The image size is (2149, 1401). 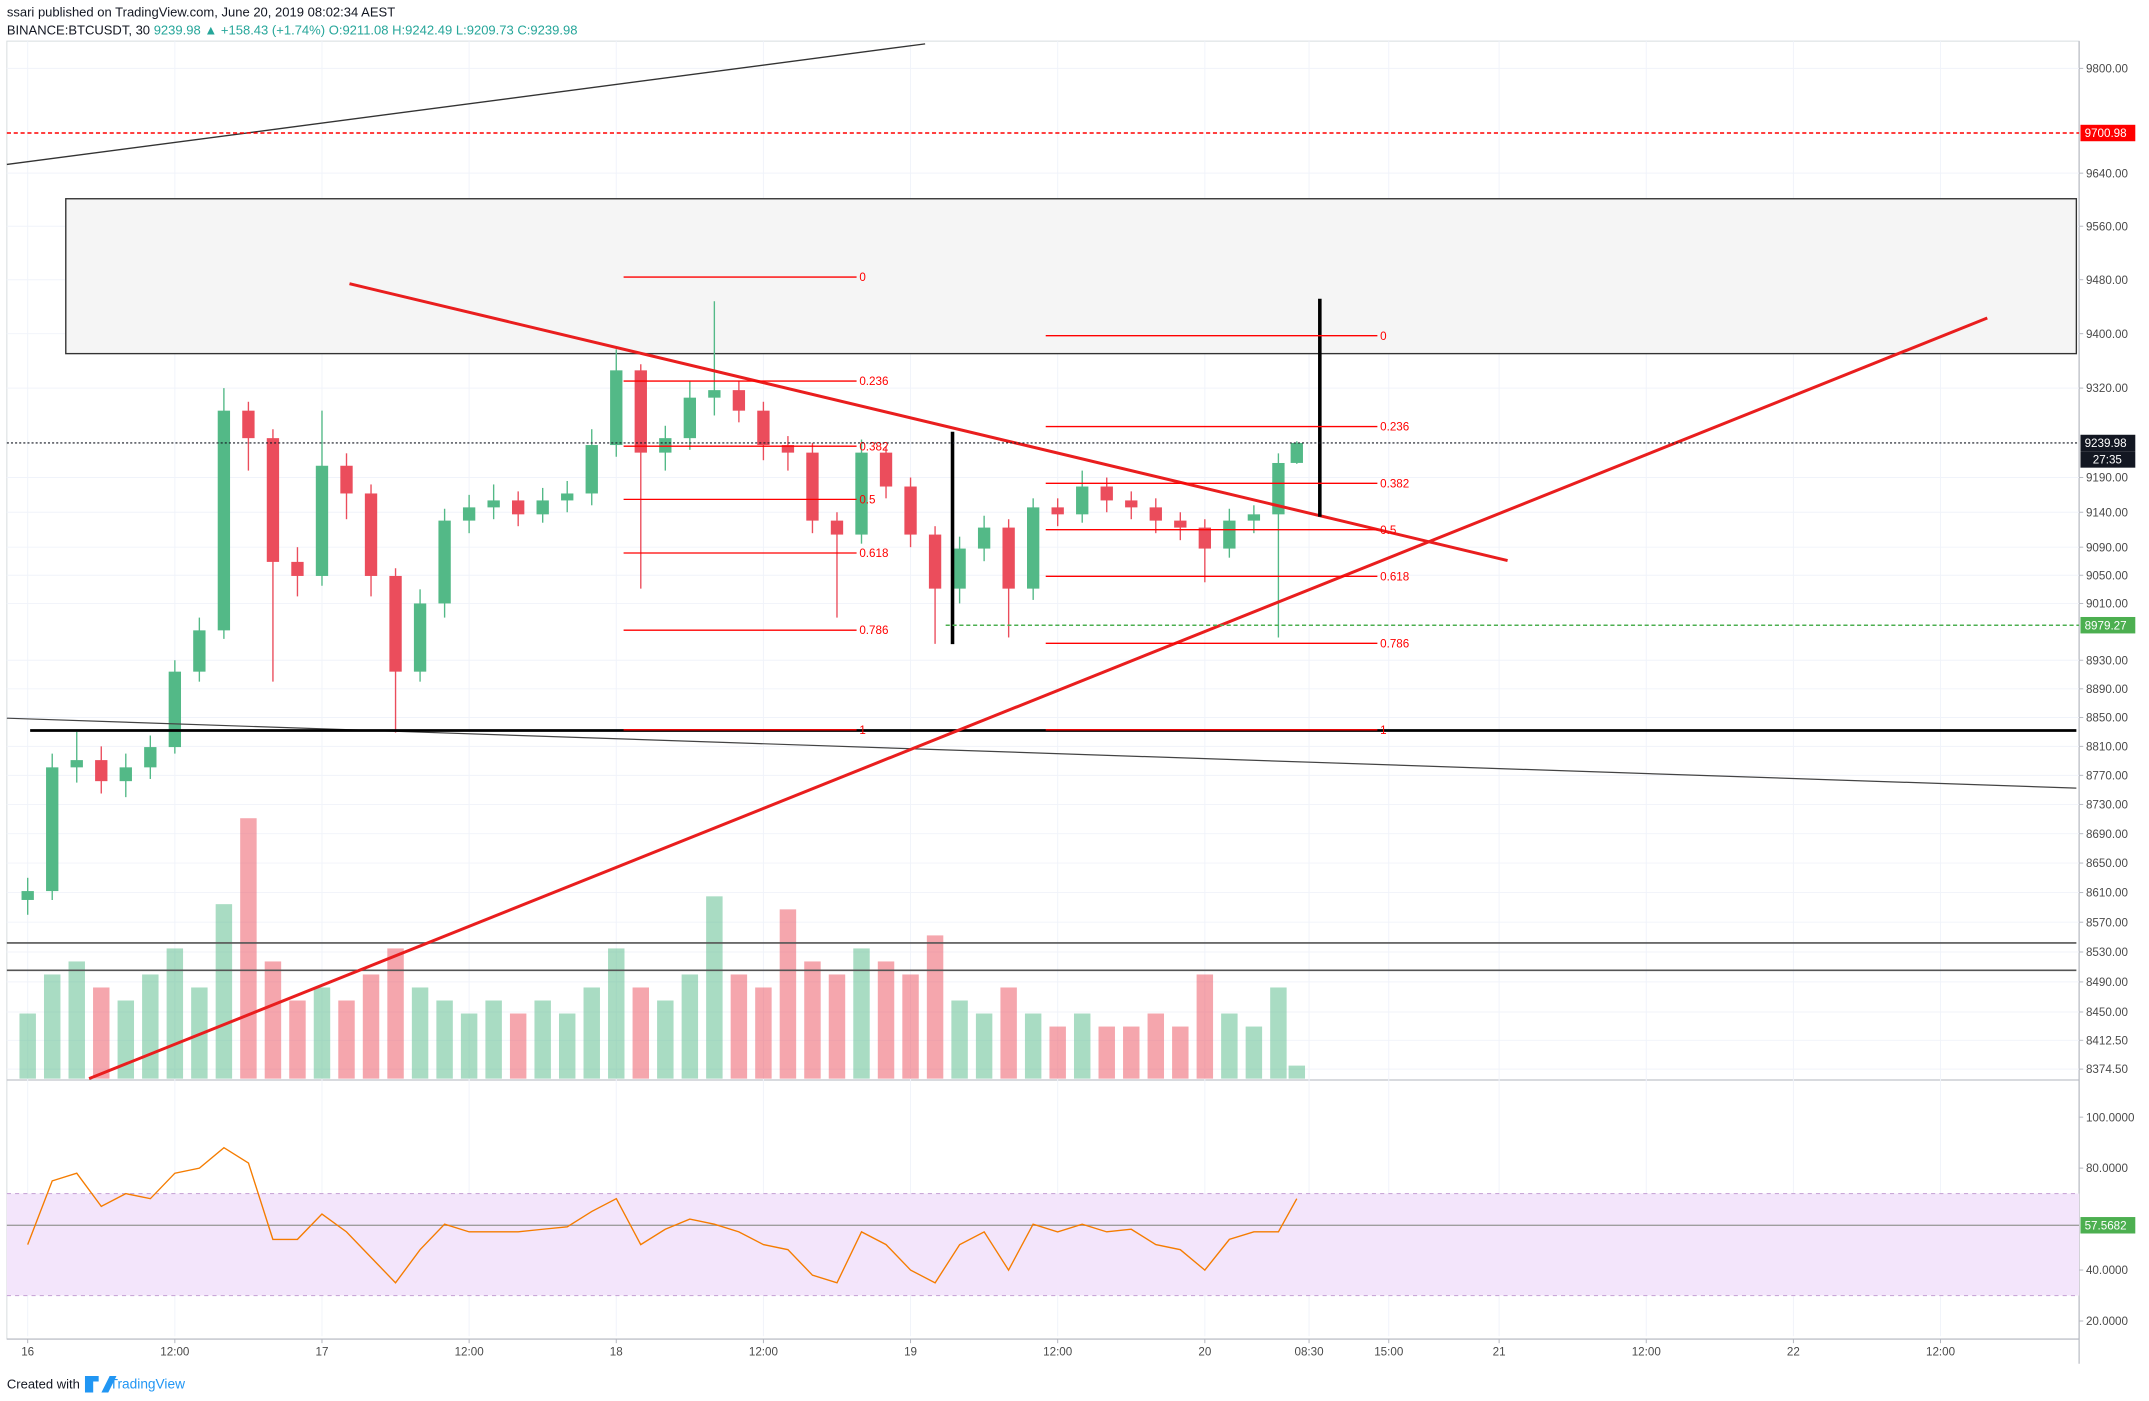 I want to click on y-tick-label: 8890.00, so click(x=2107, y=689).